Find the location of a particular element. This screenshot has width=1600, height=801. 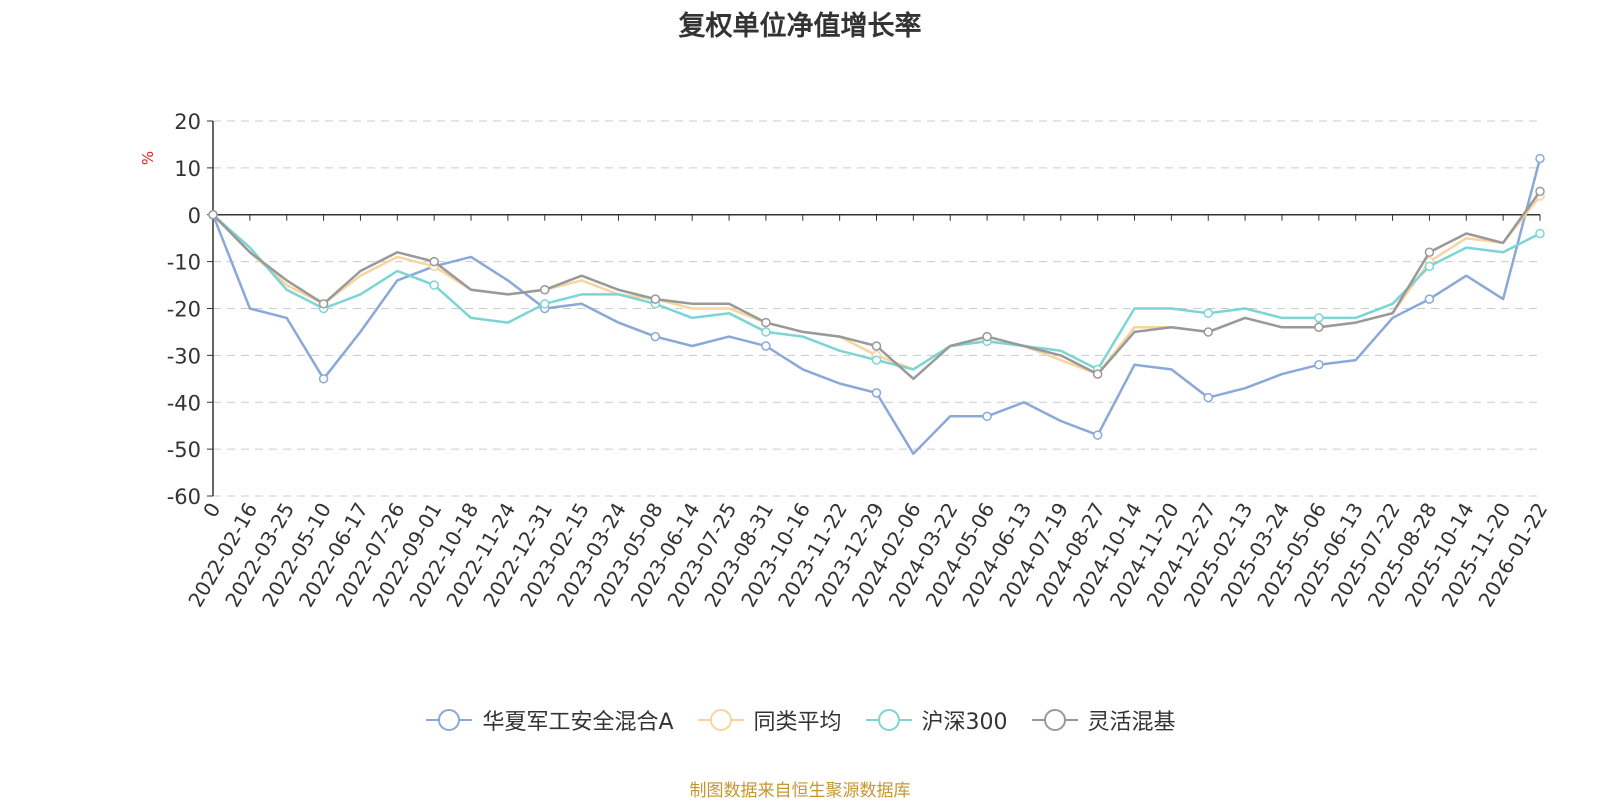

chart-title: 复权单位净值增长率 is located at coordinates (800, 26).